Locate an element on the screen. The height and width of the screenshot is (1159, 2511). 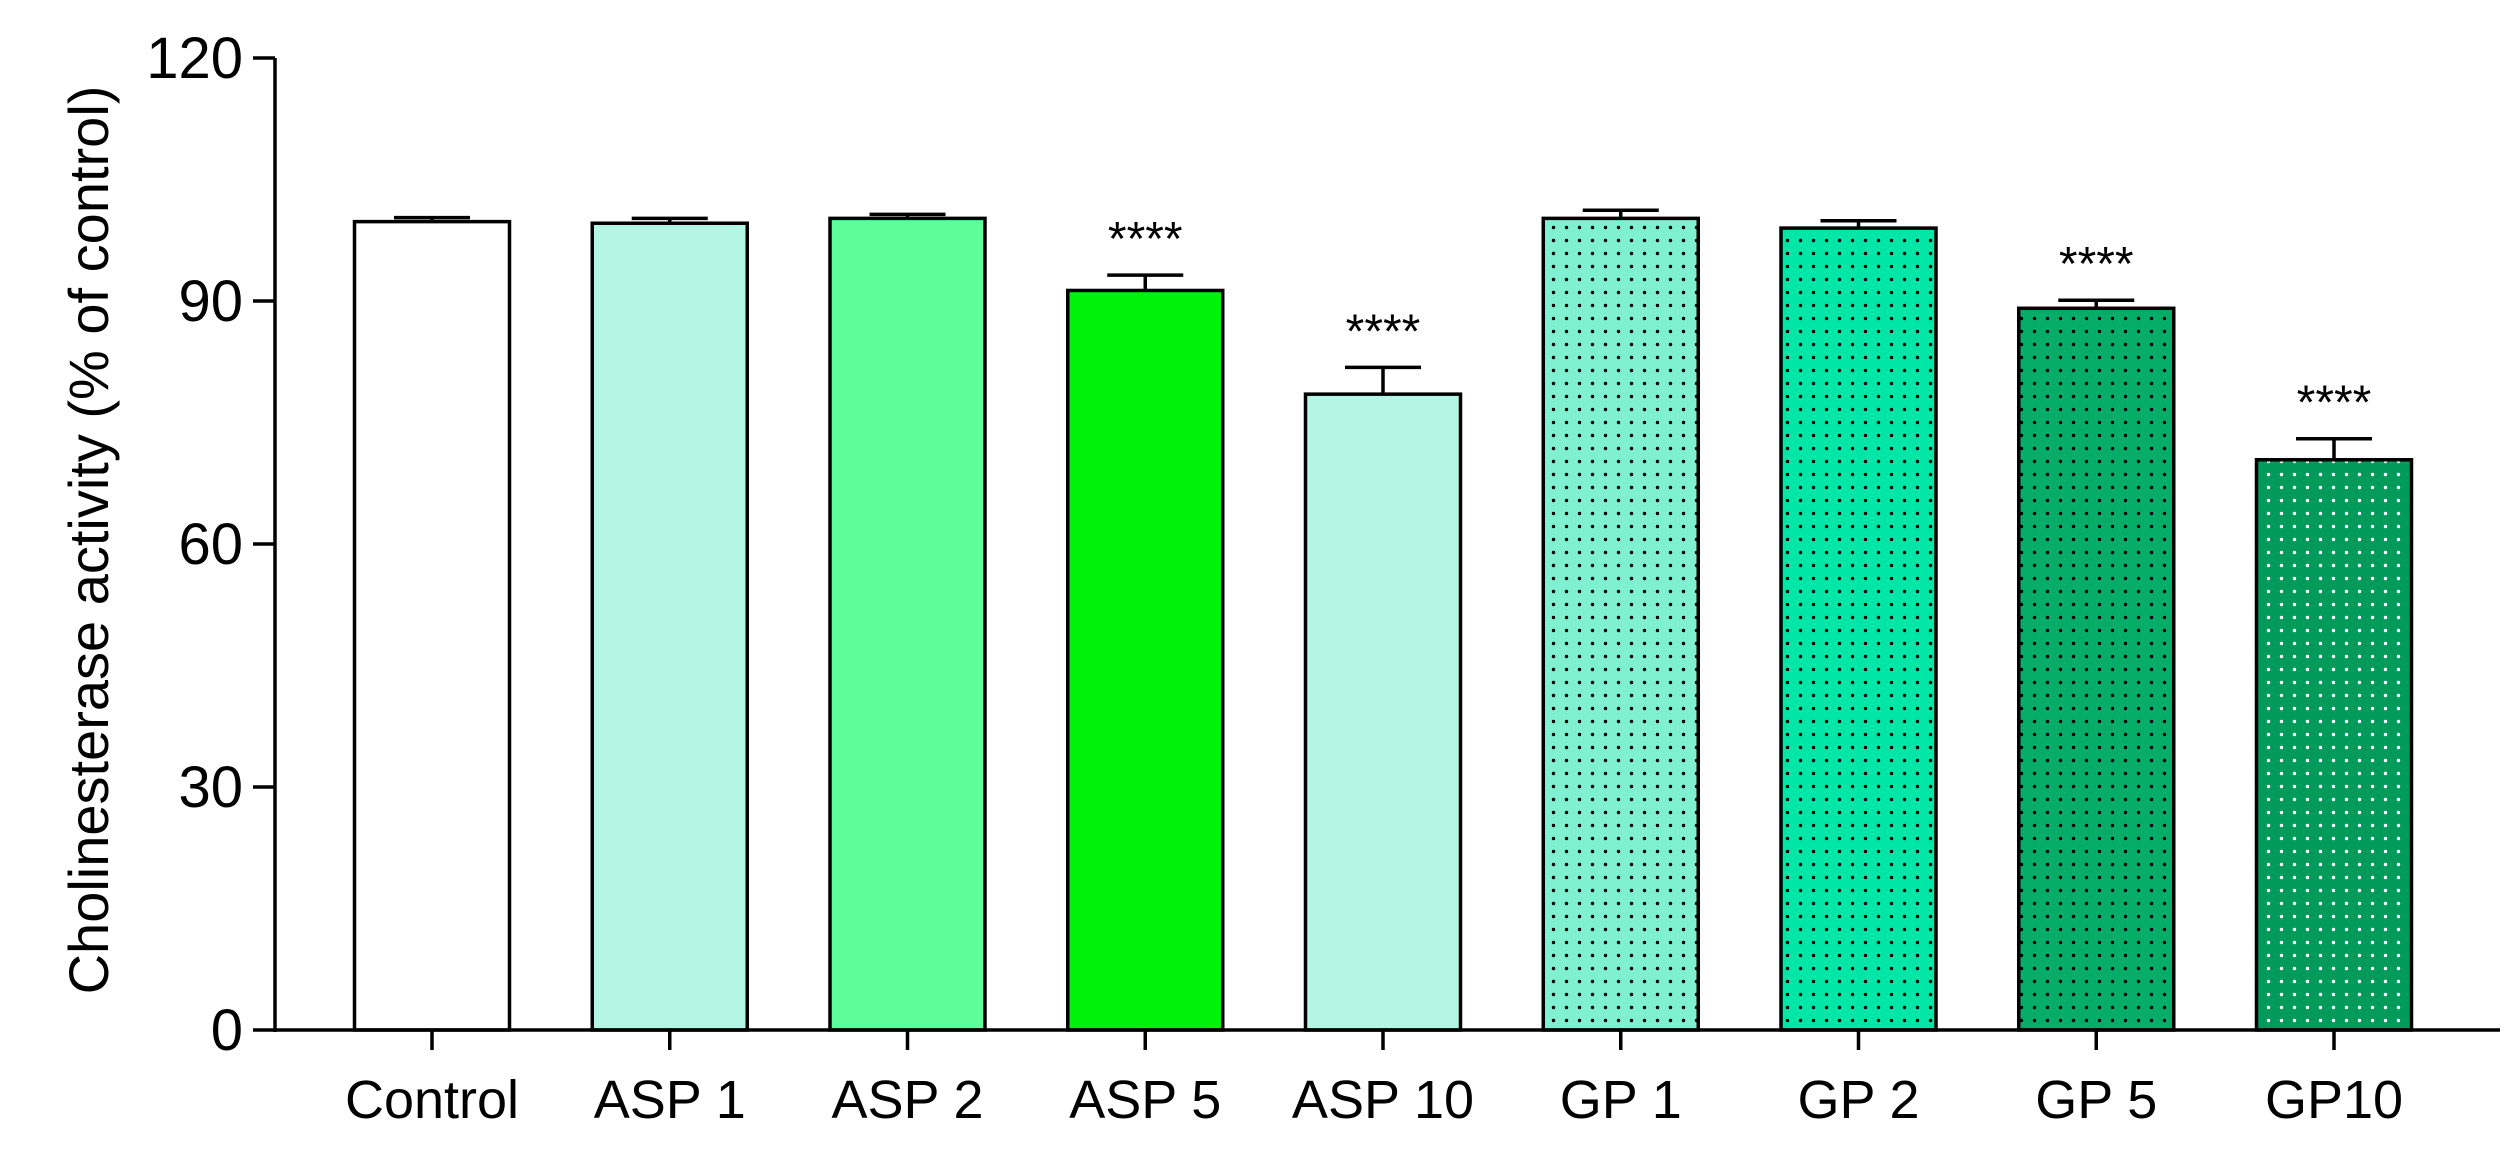
bar-gp10 is located at coordinates (2334, 745).